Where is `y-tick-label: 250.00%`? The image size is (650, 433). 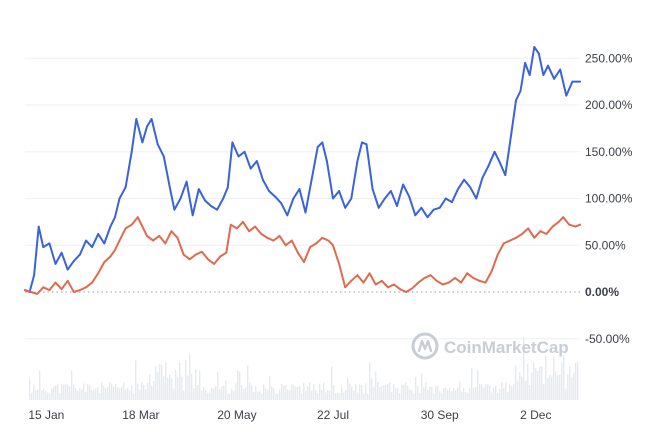 y-tick-label: 250.00% is located at coordinates (609, 58).